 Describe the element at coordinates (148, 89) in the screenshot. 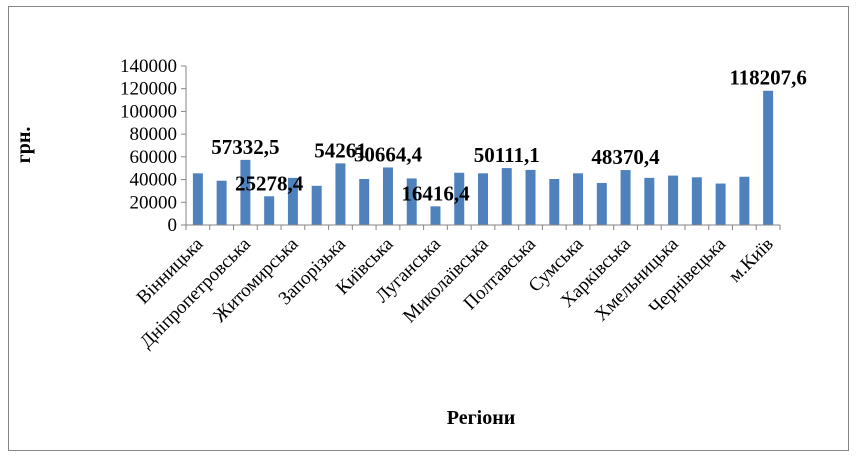

I see `y-tick-label: 120000` at that location.